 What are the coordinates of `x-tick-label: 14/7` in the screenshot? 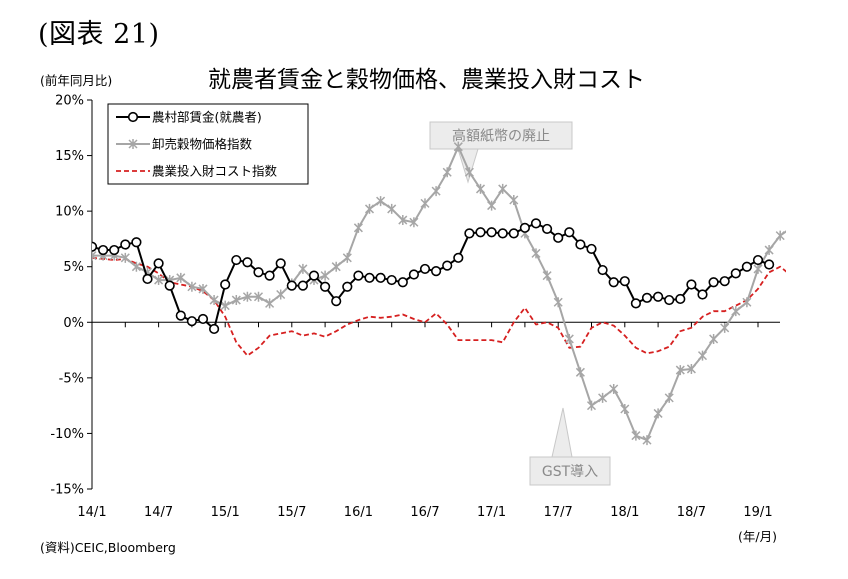 It's located at (158, 512).